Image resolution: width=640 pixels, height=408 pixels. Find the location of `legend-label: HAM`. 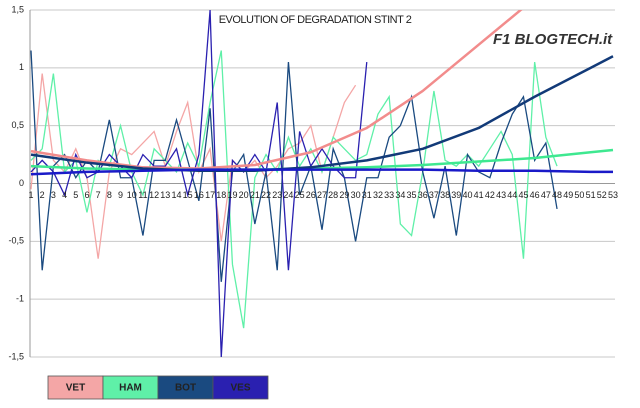

legend-label: HAM is located at coordinates (130, 388).